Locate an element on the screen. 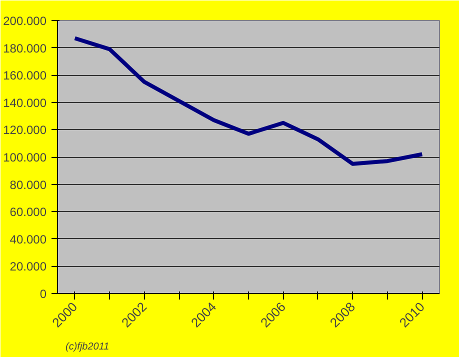 This screenshot has width=459, height=357. y-tick-label: 120.000 is located at coordinates (25, 130).